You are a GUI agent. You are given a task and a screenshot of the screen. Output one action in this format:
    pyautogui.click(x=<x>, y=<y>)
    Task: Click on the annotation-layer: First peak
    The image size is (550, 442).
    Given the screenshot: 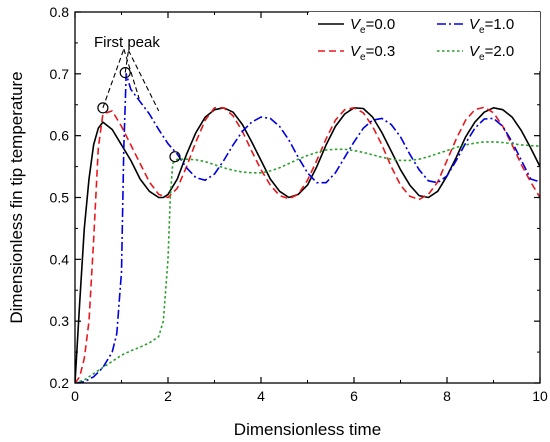 What is the action you would take?
    pyautogui.click(x=137, y=98)
    